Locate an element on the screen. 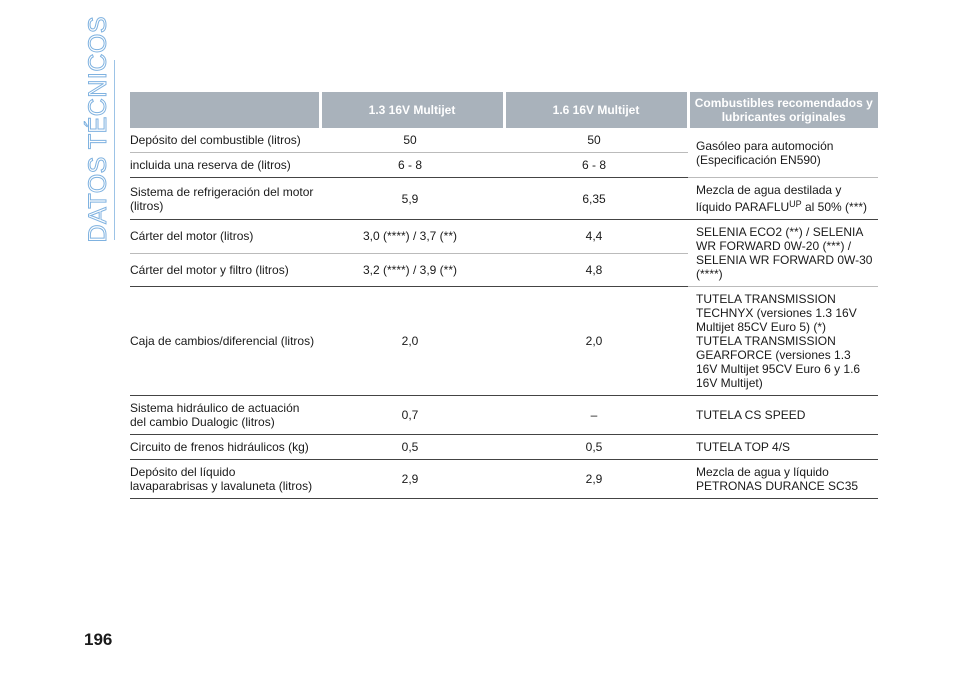  value-13: 0,7 is located at coordinates (412, 415).